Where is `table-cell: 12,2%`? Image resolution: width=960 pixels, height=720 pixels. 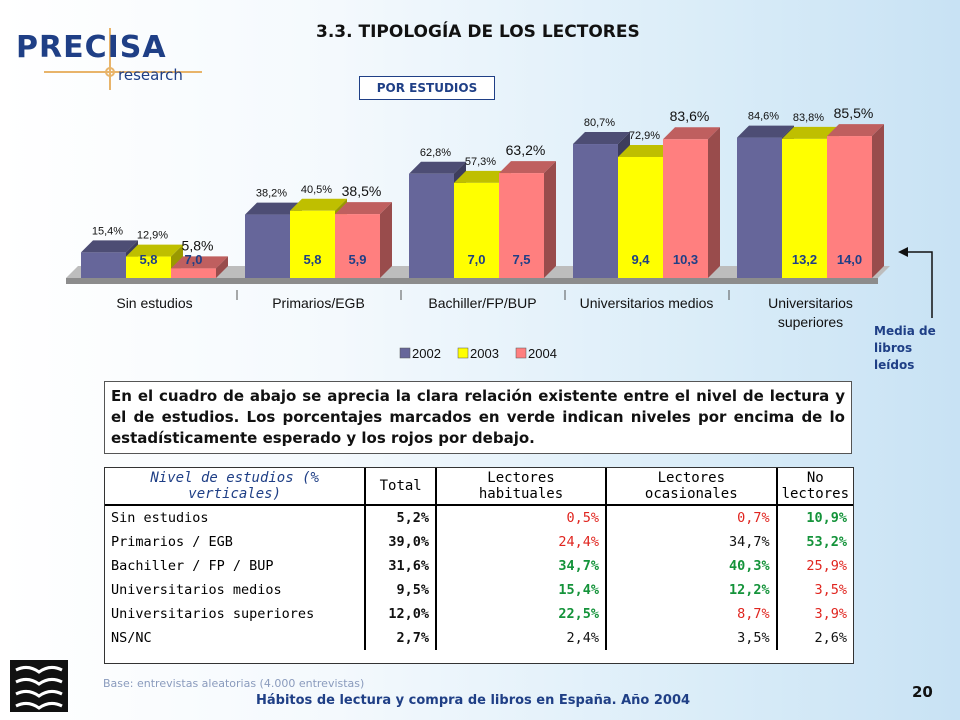 table-cell: 12,2% is located at coordinates (691, 590).